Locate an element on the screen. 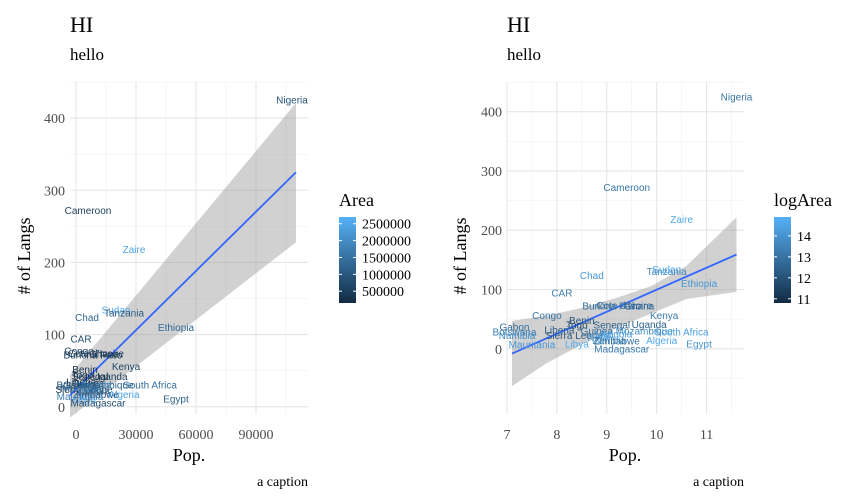  point-label: Benin is located at coordinates (582, 321).